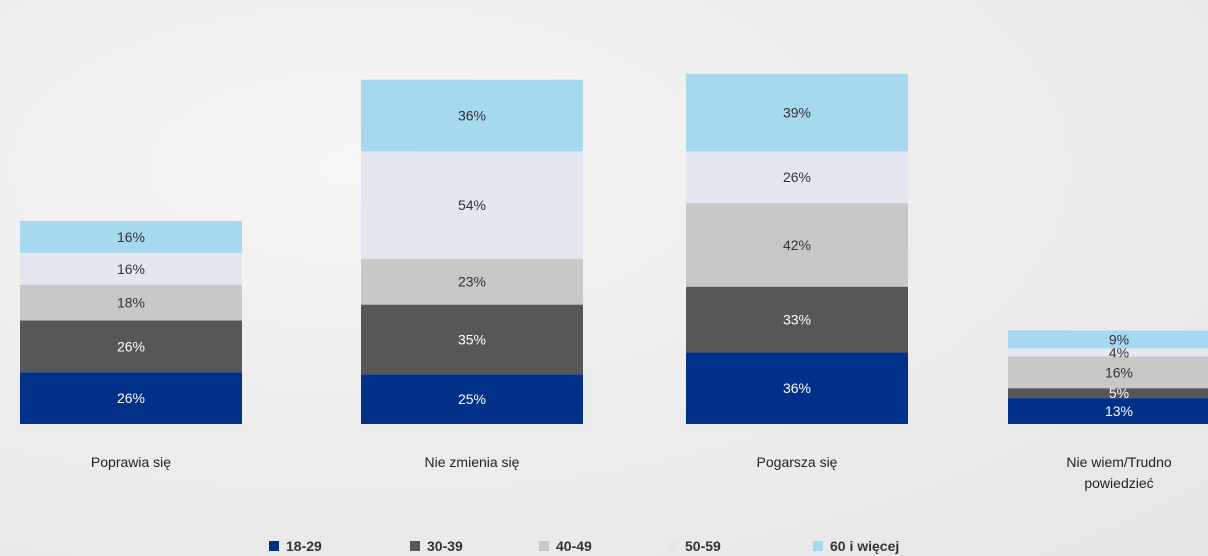 Image resolution: width=1208 pixels, height=556 pixels. Describe the element at coordinates (1119, 462) in the screenshot. I see `category-label: Nie wiem/Trudno` at that location.